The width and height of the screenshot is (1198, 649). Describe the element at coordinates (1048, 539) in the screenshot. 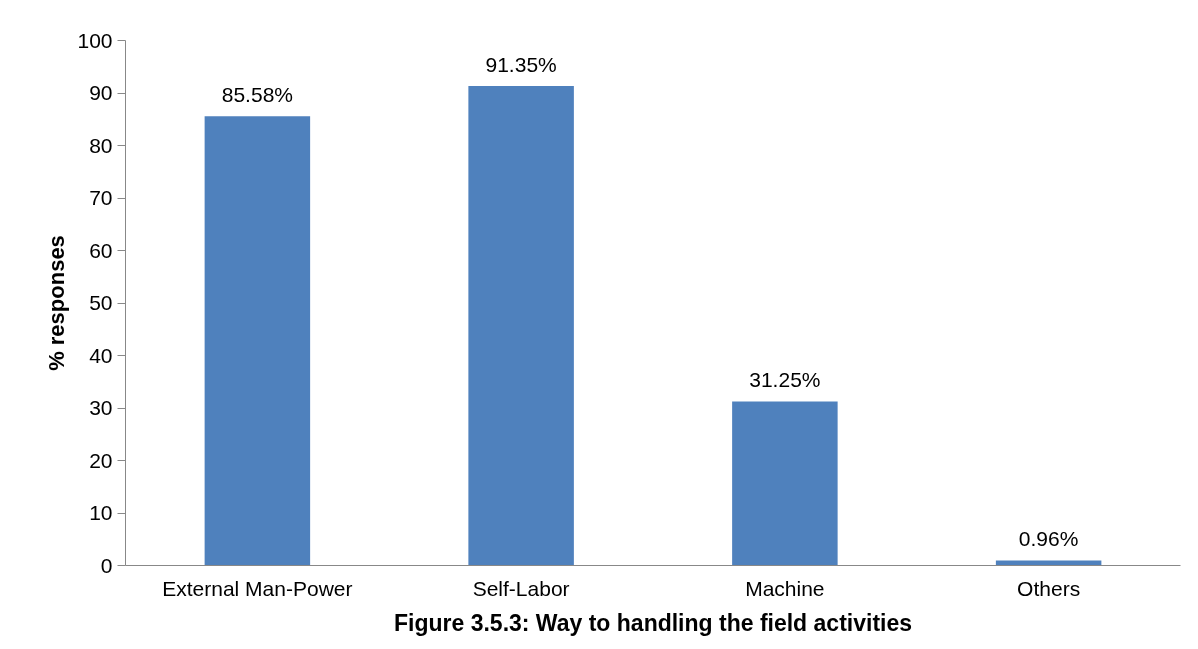

I see `data-label: 0.96%` at that location.